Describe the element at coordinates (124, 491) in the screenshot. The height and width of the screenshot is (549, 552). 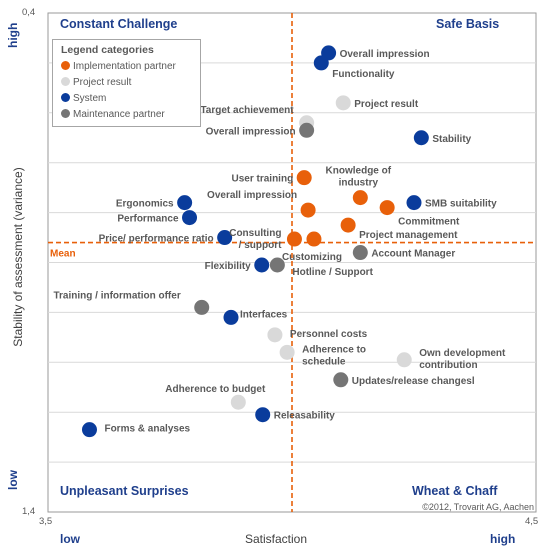
I see `quadrant-label-bottom-left: Unpleasant Surprises` at that location.